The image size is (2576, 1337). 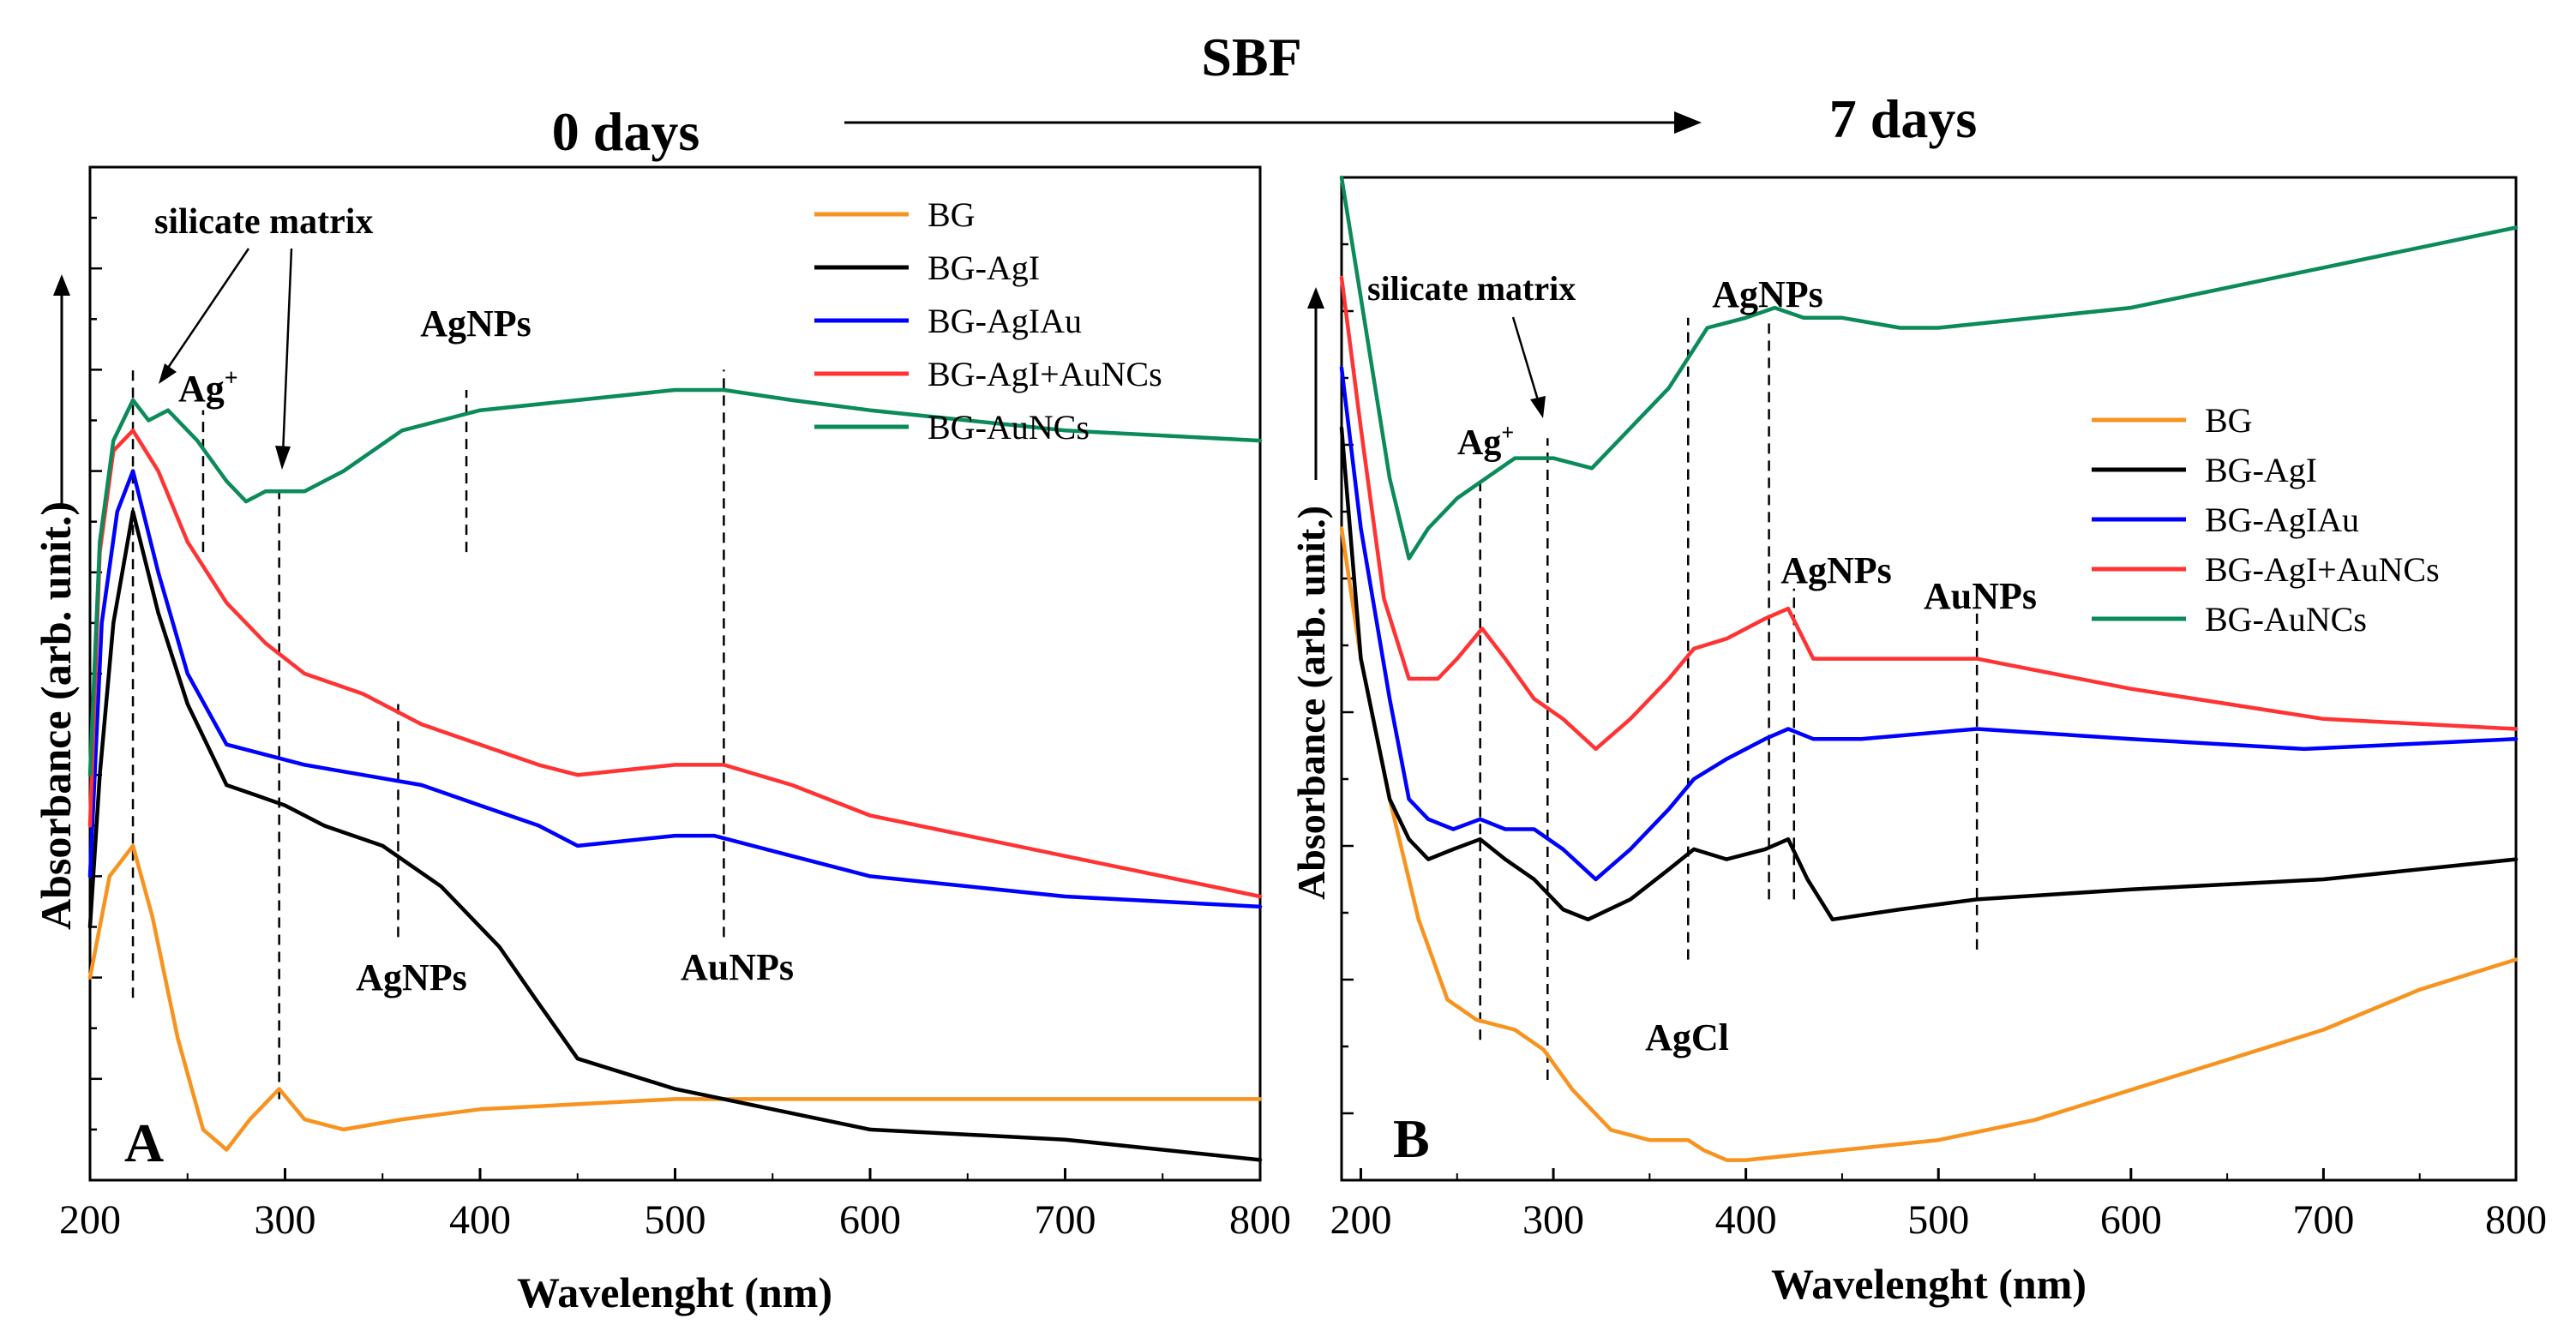 I want to click on panel-a-annotation-ag-plus: Ag+, so click(x=208, y=387).